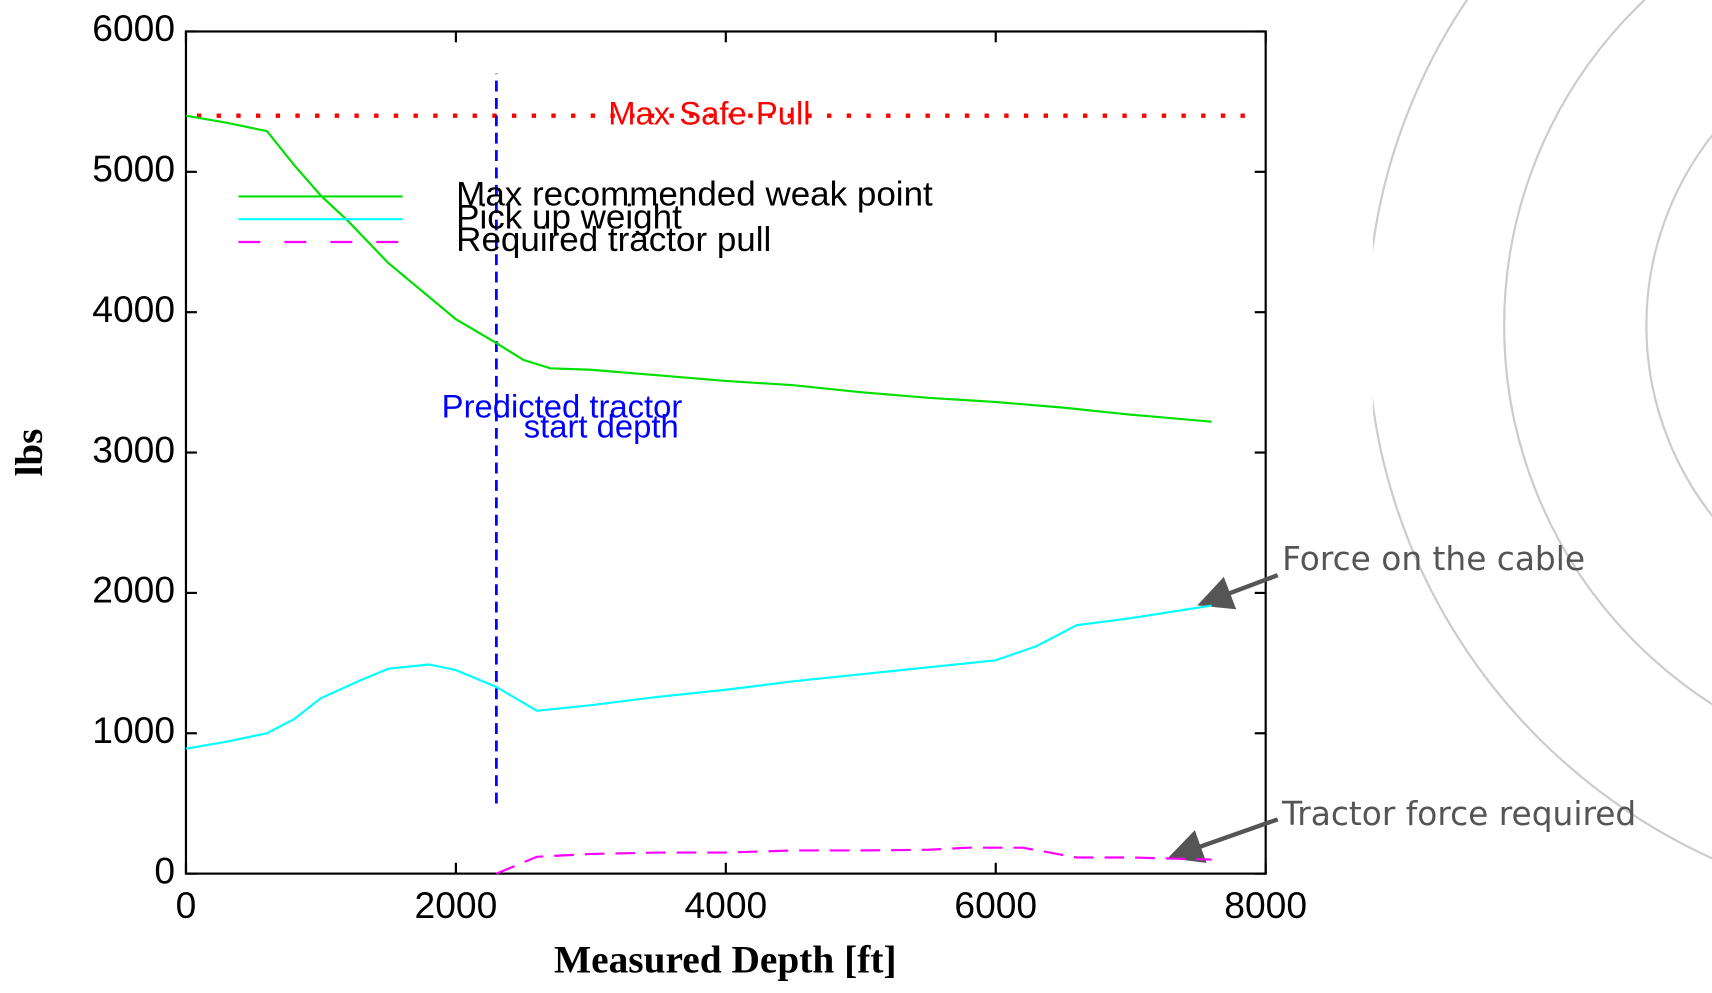 The height and width of the screenshot is (993, 1712). I want to click on annotation: Force on the cable, so click(1433, 559).